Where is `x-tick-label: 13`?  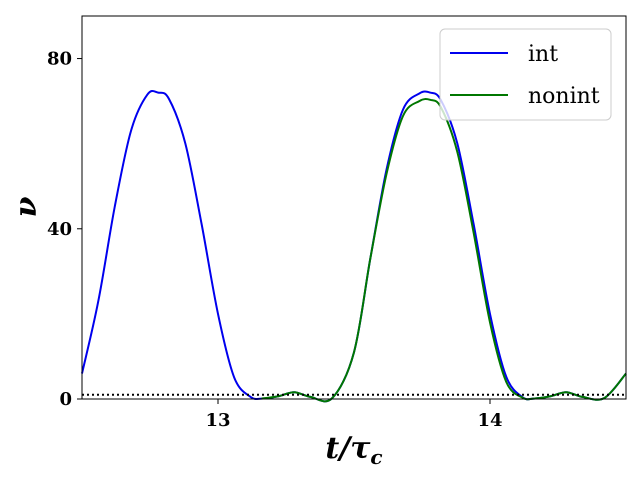
x-tick-label: 13 is located at coordinates (217, 420).